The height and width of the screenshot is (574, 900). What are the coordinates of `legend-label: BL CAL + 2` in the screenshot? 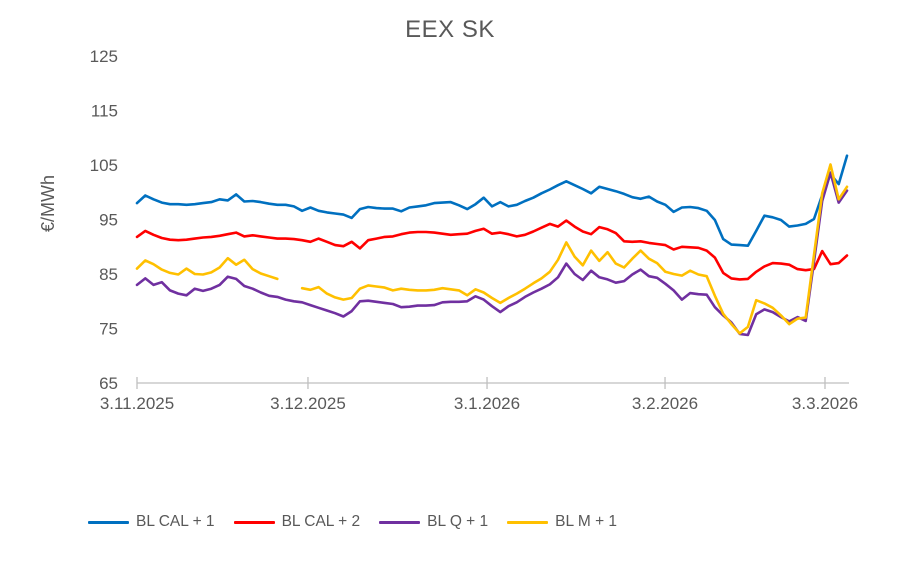 It's located at (321, 521).